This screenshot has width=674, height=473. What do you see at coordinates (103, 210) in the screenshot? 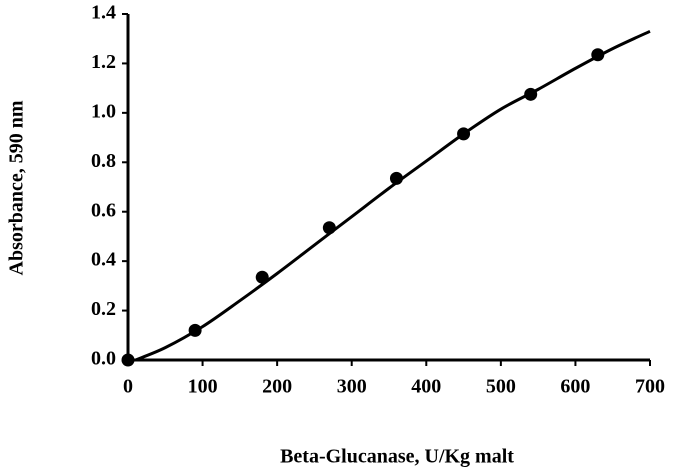
I see `y-tick-label: 0.6` at bounding box center [103, 210].